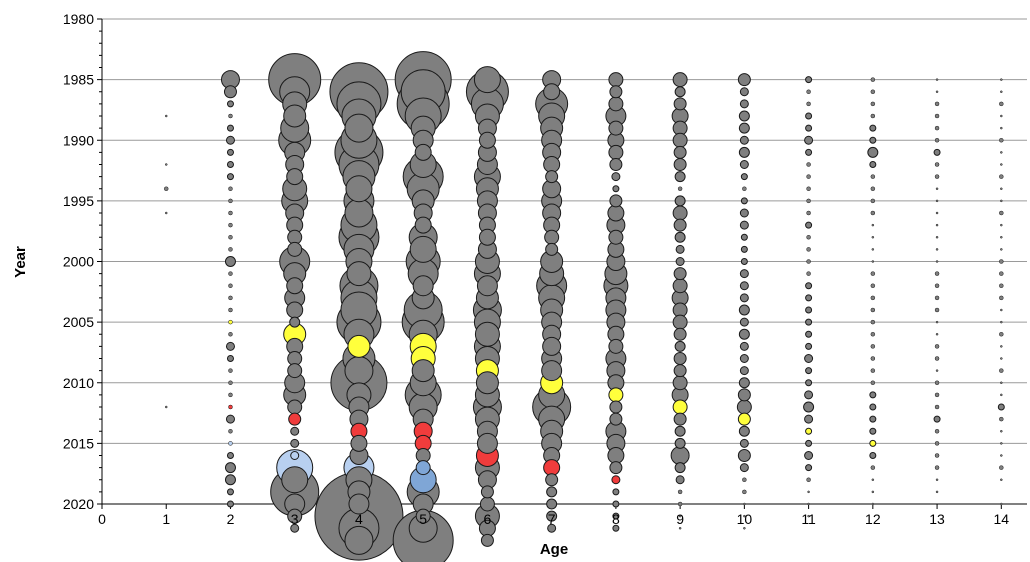 The height and width of the screenshot is (562, 1030). Describe the element at coordinates (102, 519) in the screenshot. I see `x-tick-label: 0` at that location.